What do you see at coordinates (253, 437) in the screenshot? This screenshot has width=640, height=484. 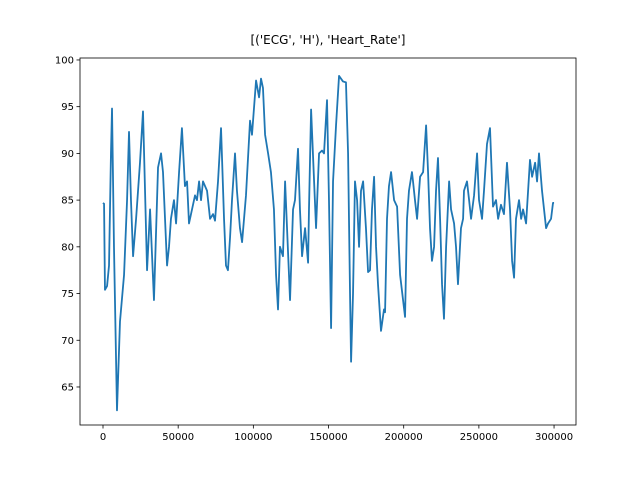 I see `x-tick-label: 100000` at bounding box center [253, 437].